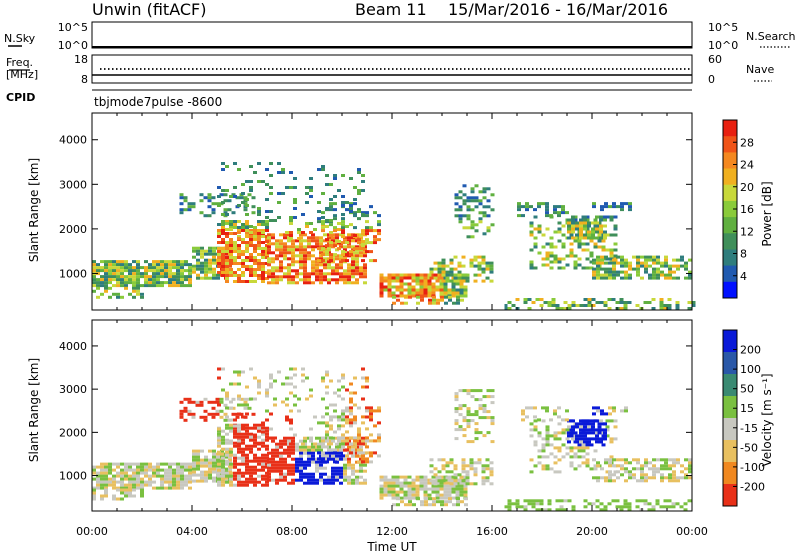  Describe the element at coordinates (34, 410) in the screenshot. I see `velocity-ylabel: Slant Range [km]` at that location.